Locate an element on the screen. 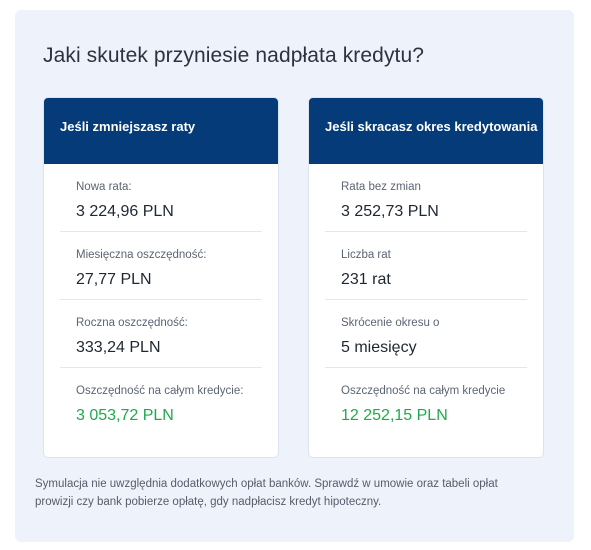  card-header-reduce-installment: Jeśli zmniejszasz raty is located at coordinates (161, 131).